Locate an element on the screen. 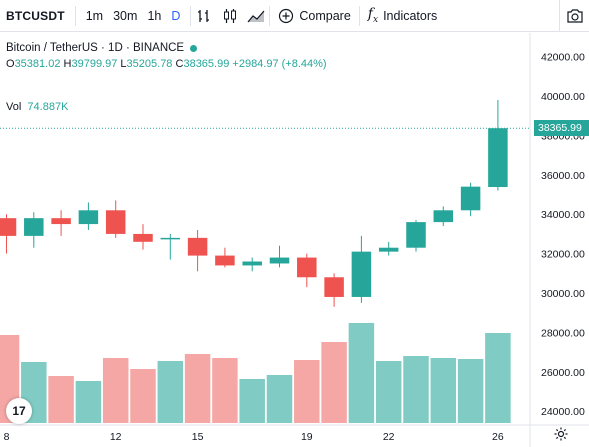 This screenshot has height=447, width=589. market-status-icon is located at coordinates (194, 48).